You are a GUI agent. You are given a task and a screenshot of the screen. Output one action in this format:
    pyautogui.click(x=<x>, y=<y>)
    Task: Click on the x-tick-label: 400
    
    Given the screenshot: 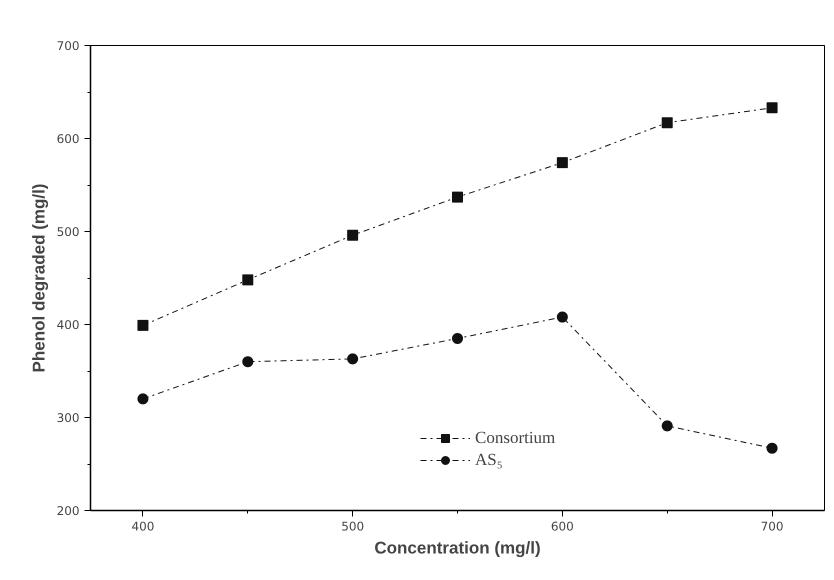 What is the action you would take?
    pyautogui.click(x=142, y=527)
    